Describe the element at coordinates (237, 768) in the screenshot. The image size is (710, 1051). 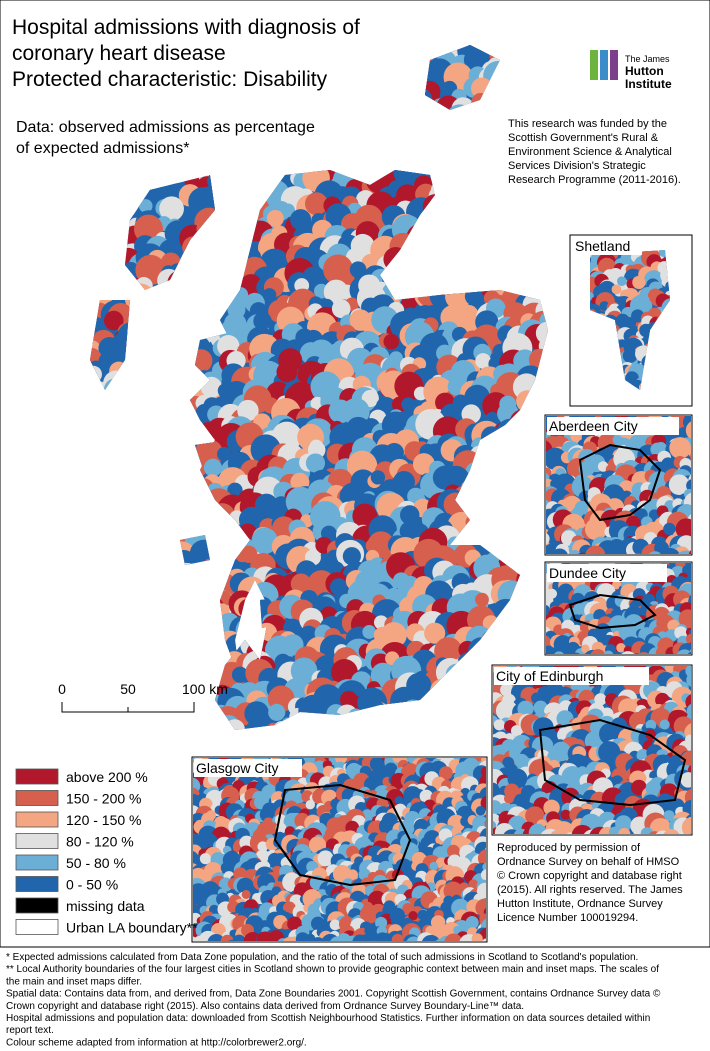
I see `inset-label: Glasgow City` at that location.